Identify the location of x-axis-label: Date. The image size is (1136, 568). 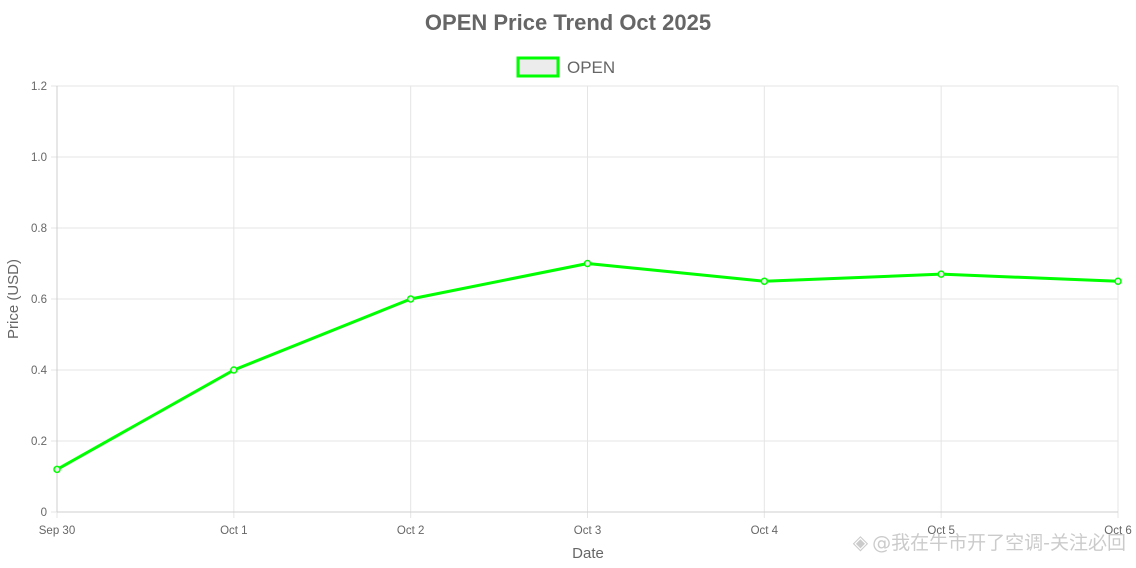
(588, 553).